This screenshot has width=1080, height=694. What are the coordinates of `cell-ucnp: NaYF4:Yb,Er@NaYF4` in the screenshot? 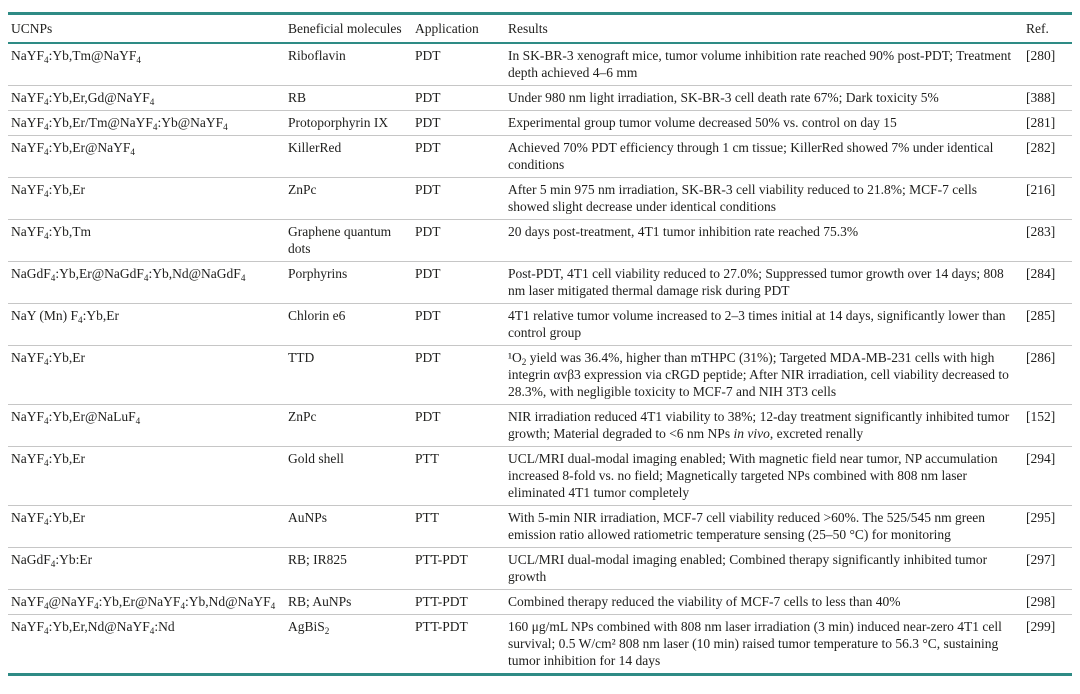 It's located at (148, 156).